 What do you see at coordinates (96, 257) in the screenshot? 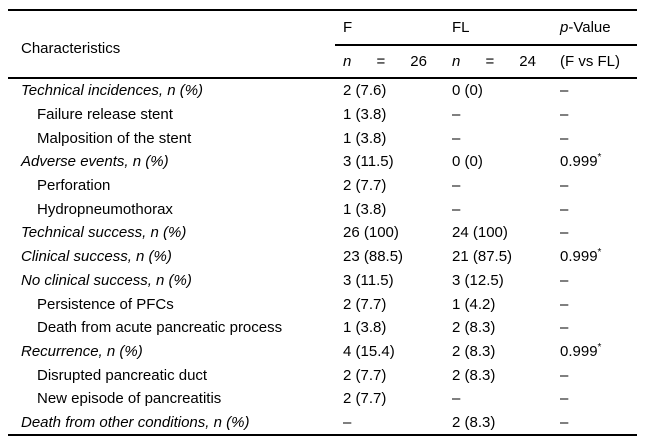
I see `row-label: Clinical success, n (%)` at bounding box center [96, 257].